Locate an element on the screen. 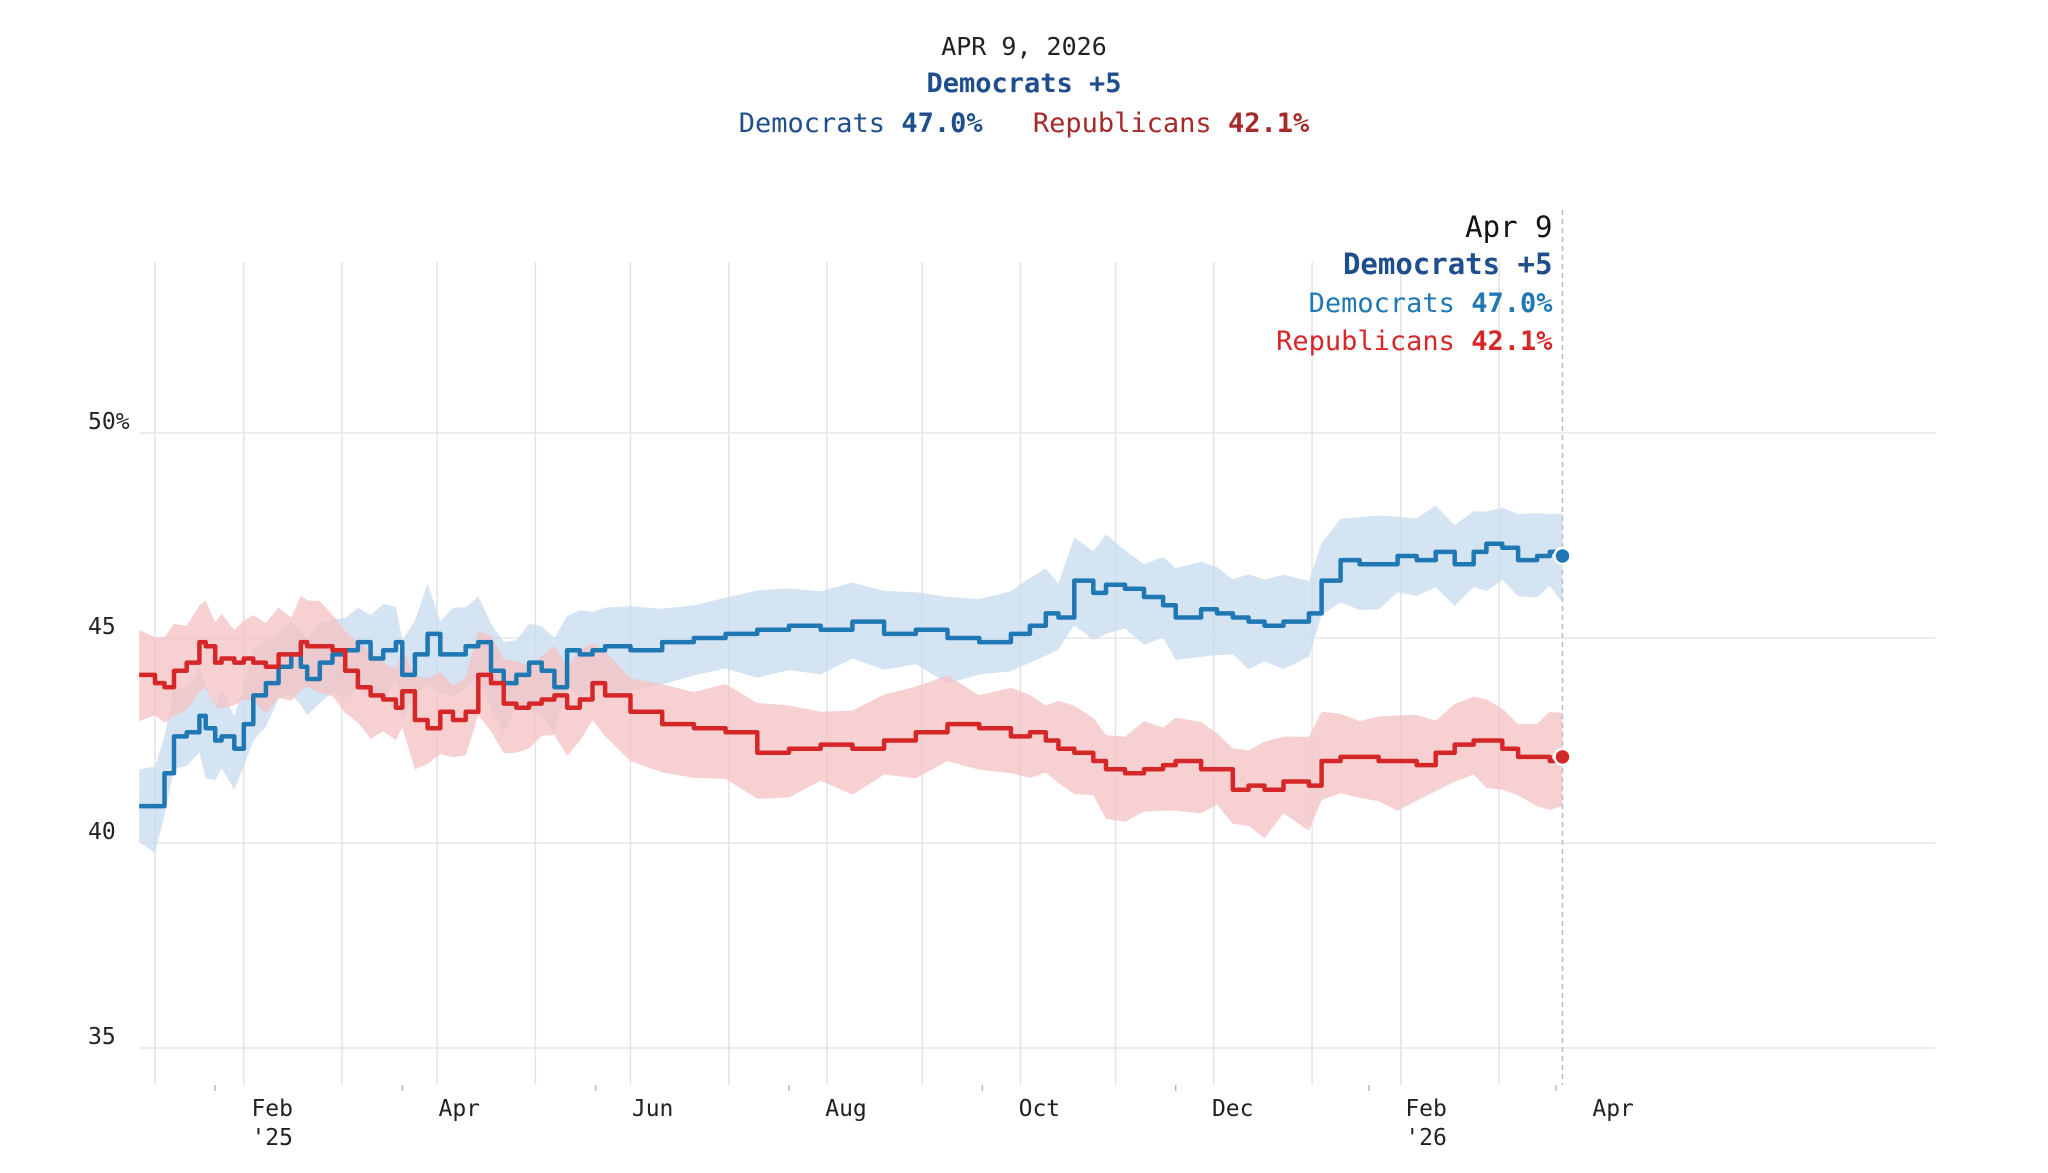 The height and width of the screenshot is (1173, 2048). annotation-rep-label: Republicans is located at coordinates (1373, 341).